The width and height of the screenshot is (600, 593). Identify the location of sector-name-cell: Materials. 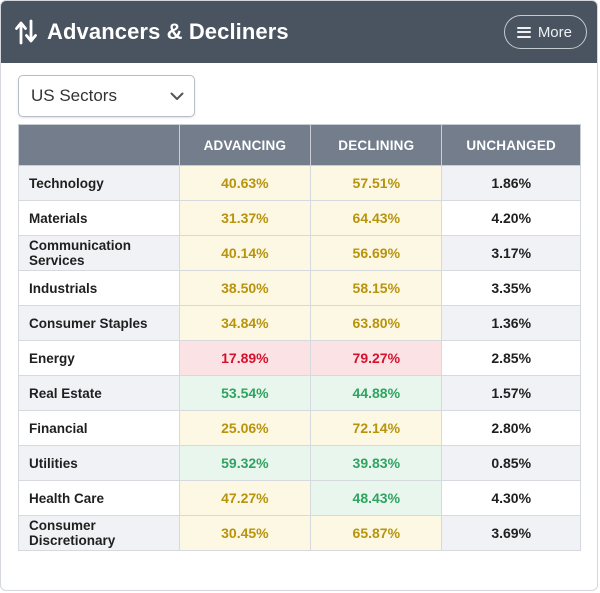
(99, 218).